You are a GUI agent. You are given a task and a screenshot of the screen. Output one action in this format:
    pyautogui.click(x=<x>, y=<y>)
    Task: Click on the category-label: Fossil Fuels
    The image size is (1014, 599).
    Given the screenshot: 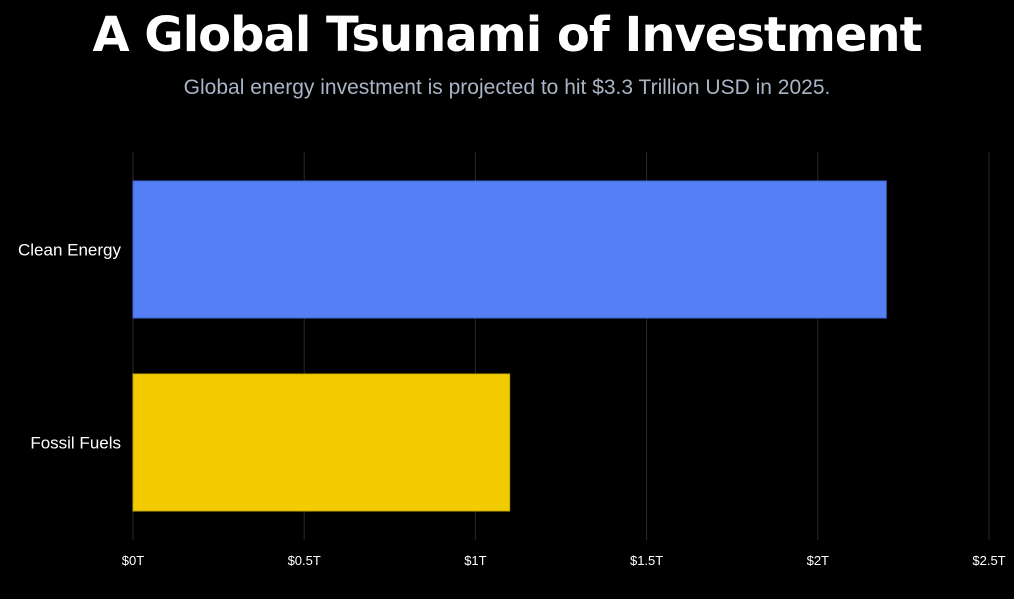 What is the action you would take?
    pyautogui.click(x=75, y=443)
    